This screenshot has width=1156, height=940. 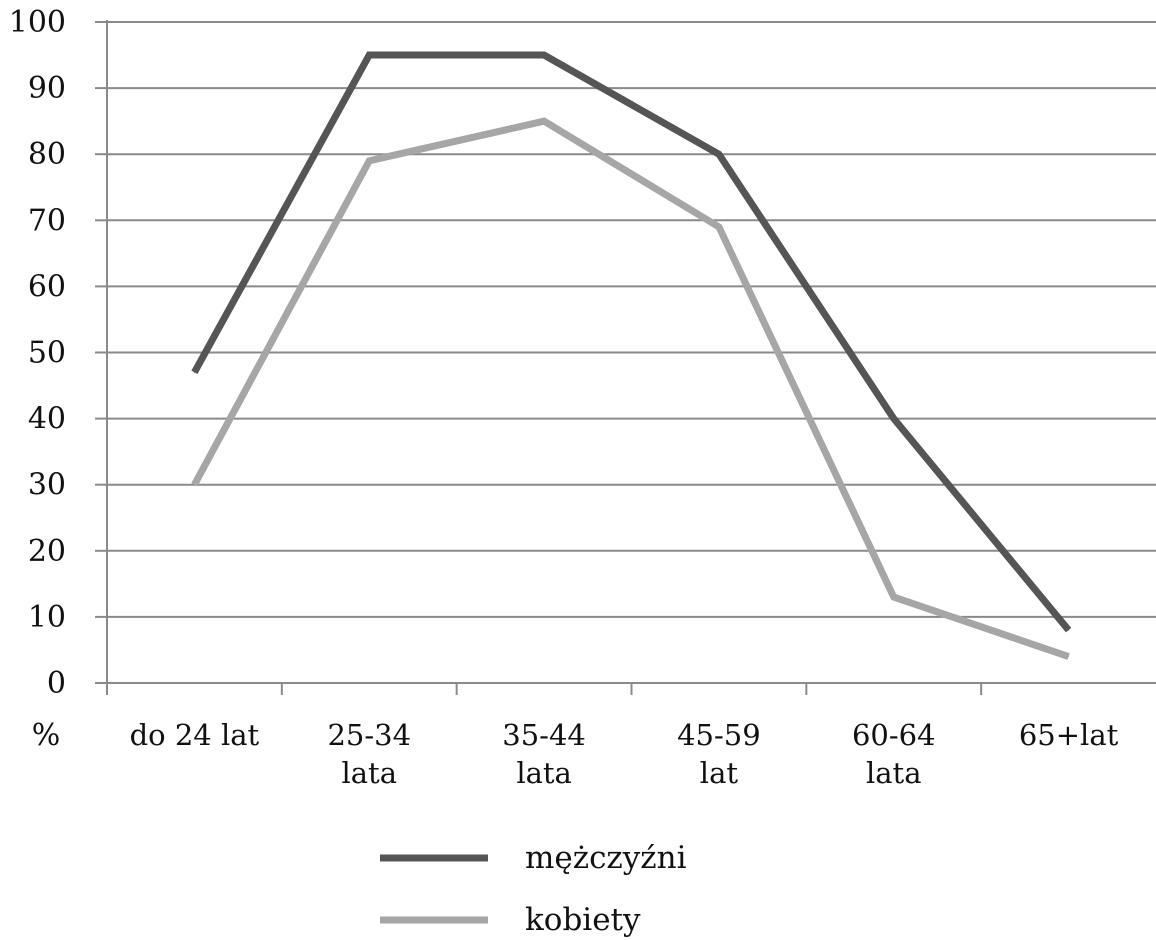 I want to click on y-tick-label: 40, so click(x=47, y=419).